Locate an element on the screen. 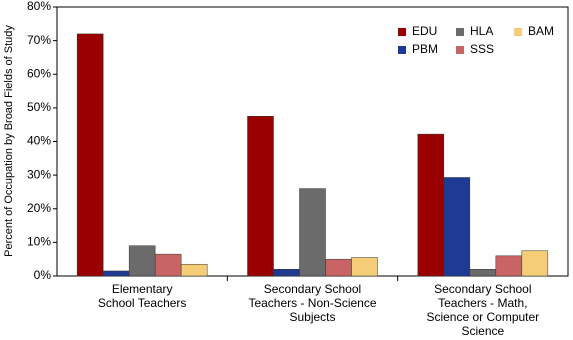 Image resolution: width=573 pixels, height=340 pixels. y-tick-label: 40% is located at coordinates (39, 141).